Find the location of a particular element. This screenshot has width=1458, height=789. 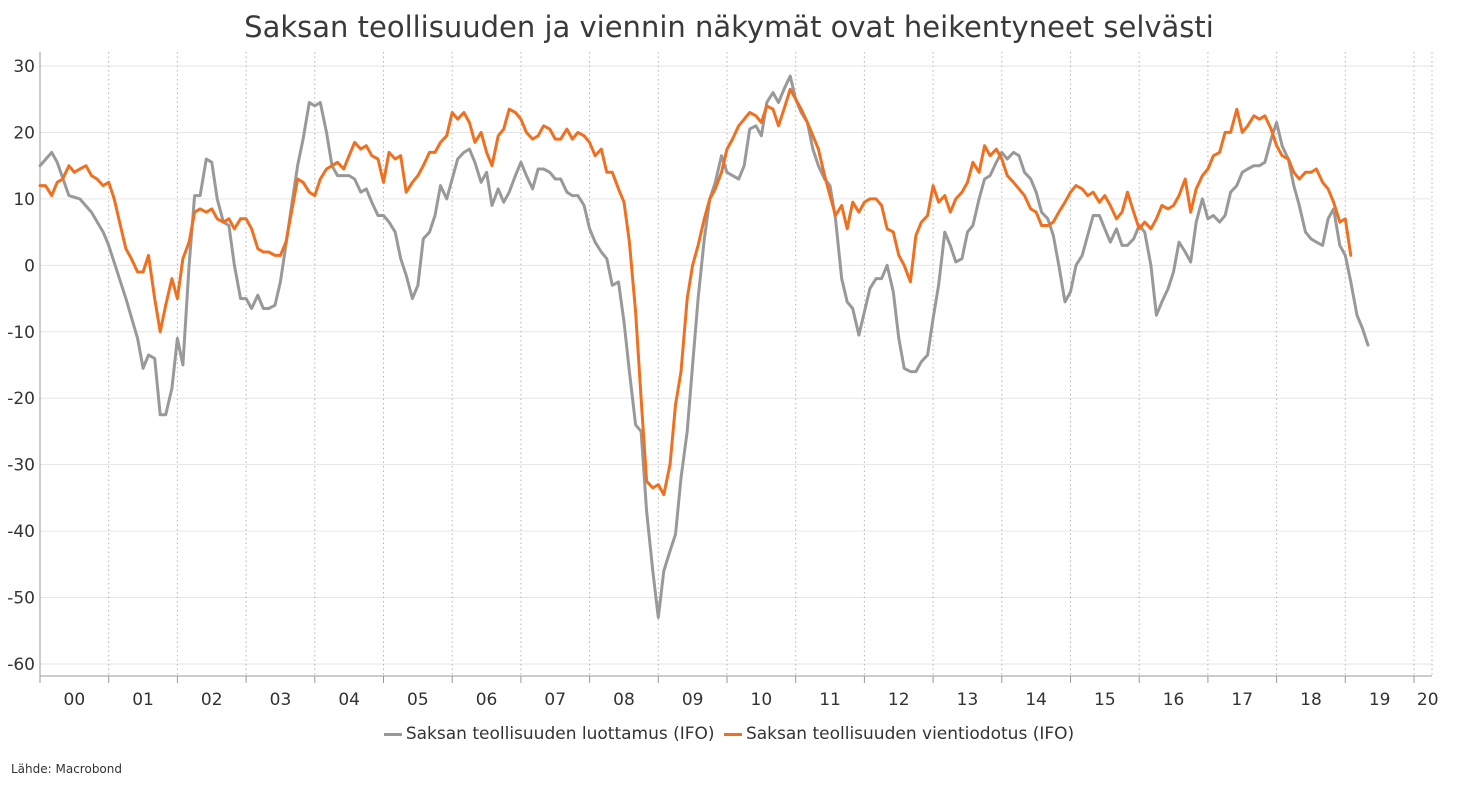

y-tick-label: 0 is located at coordinates (29, 266).